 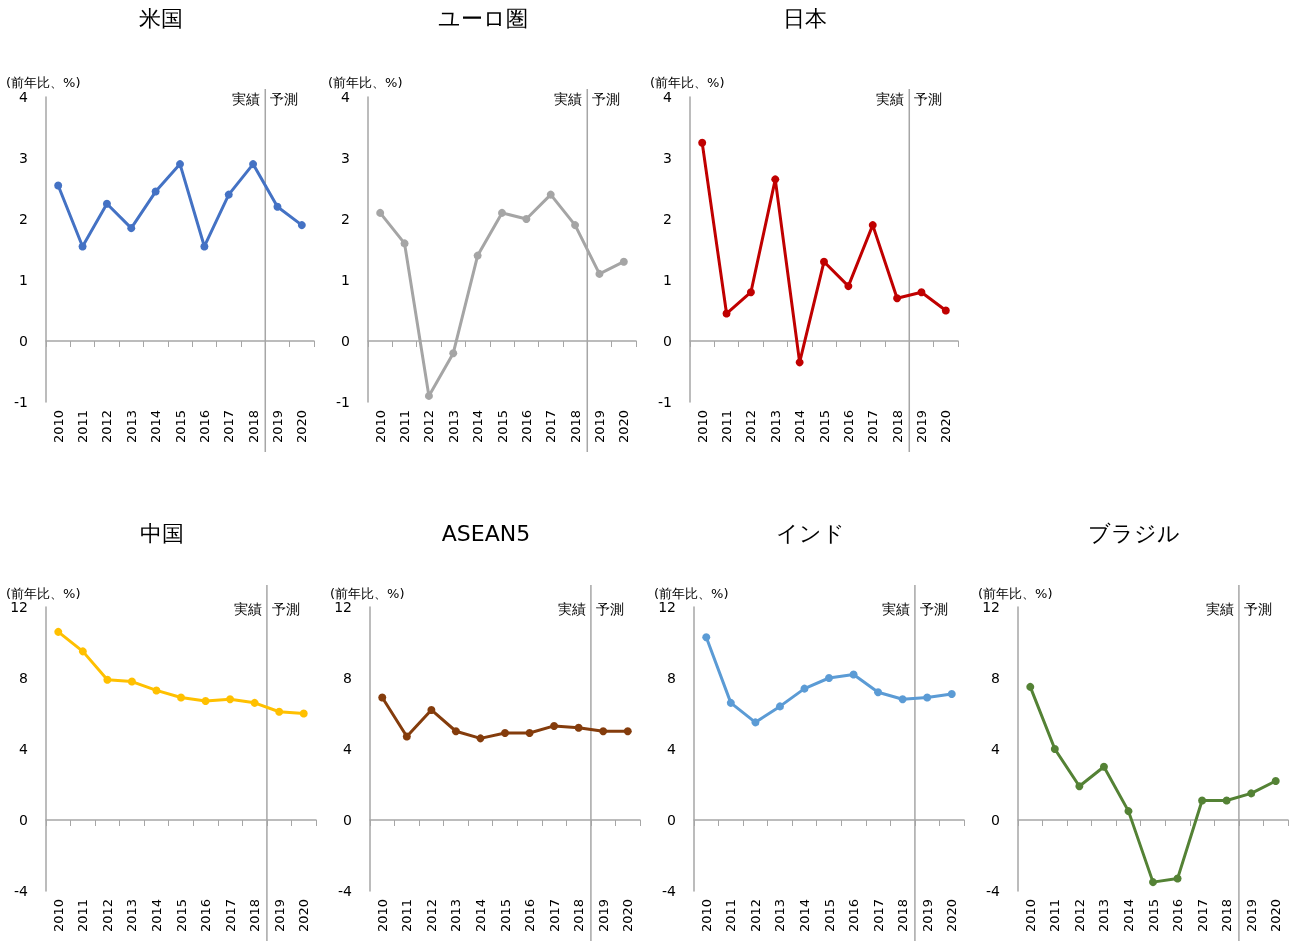 What do you see at coordinates (343, 402) in the screenshot?
I see `y-tick-label: -1` at bounding box center [343, 402].